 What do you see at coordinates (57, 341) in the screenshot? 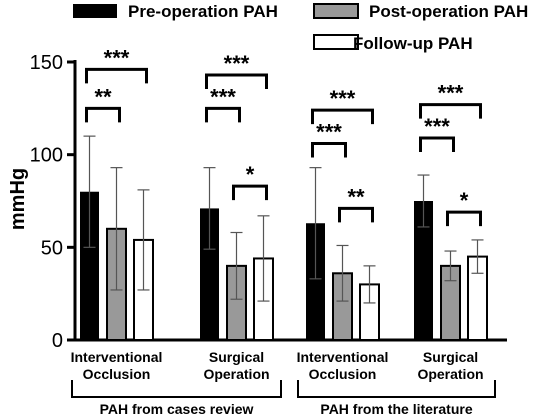
I see `y-tick-label: 0` at bounding box center [57, 341].